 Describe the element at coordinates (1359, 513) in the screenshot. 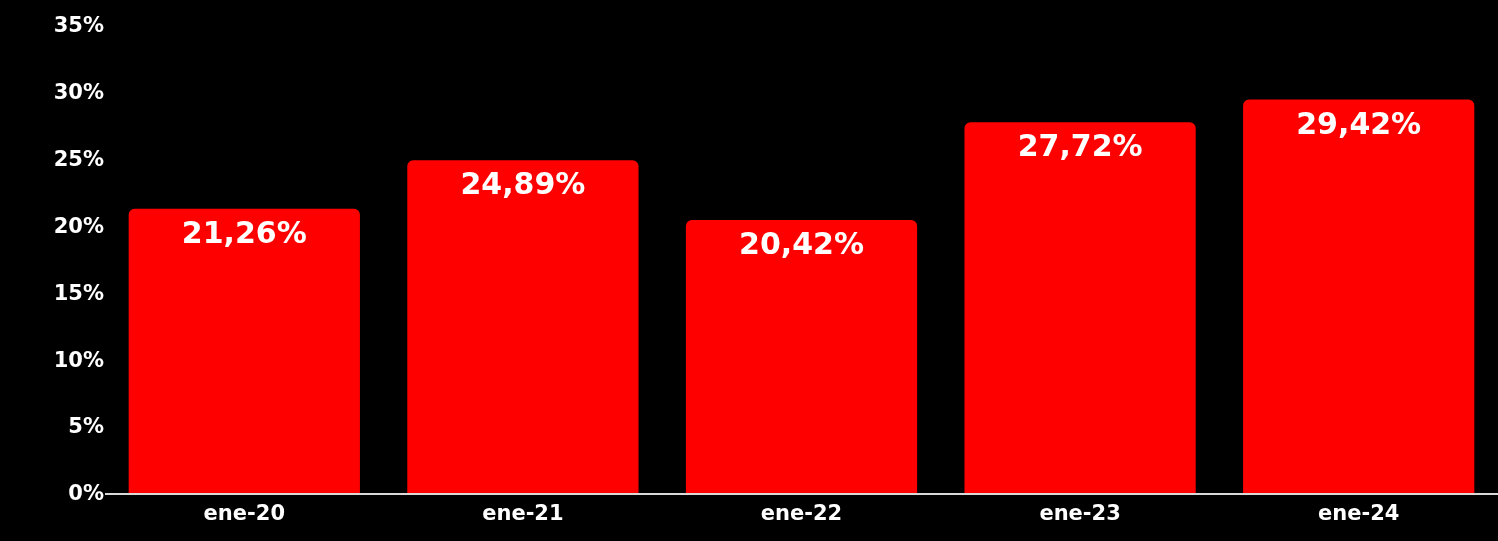

I see `x-tick-label: ene-24` at that location.